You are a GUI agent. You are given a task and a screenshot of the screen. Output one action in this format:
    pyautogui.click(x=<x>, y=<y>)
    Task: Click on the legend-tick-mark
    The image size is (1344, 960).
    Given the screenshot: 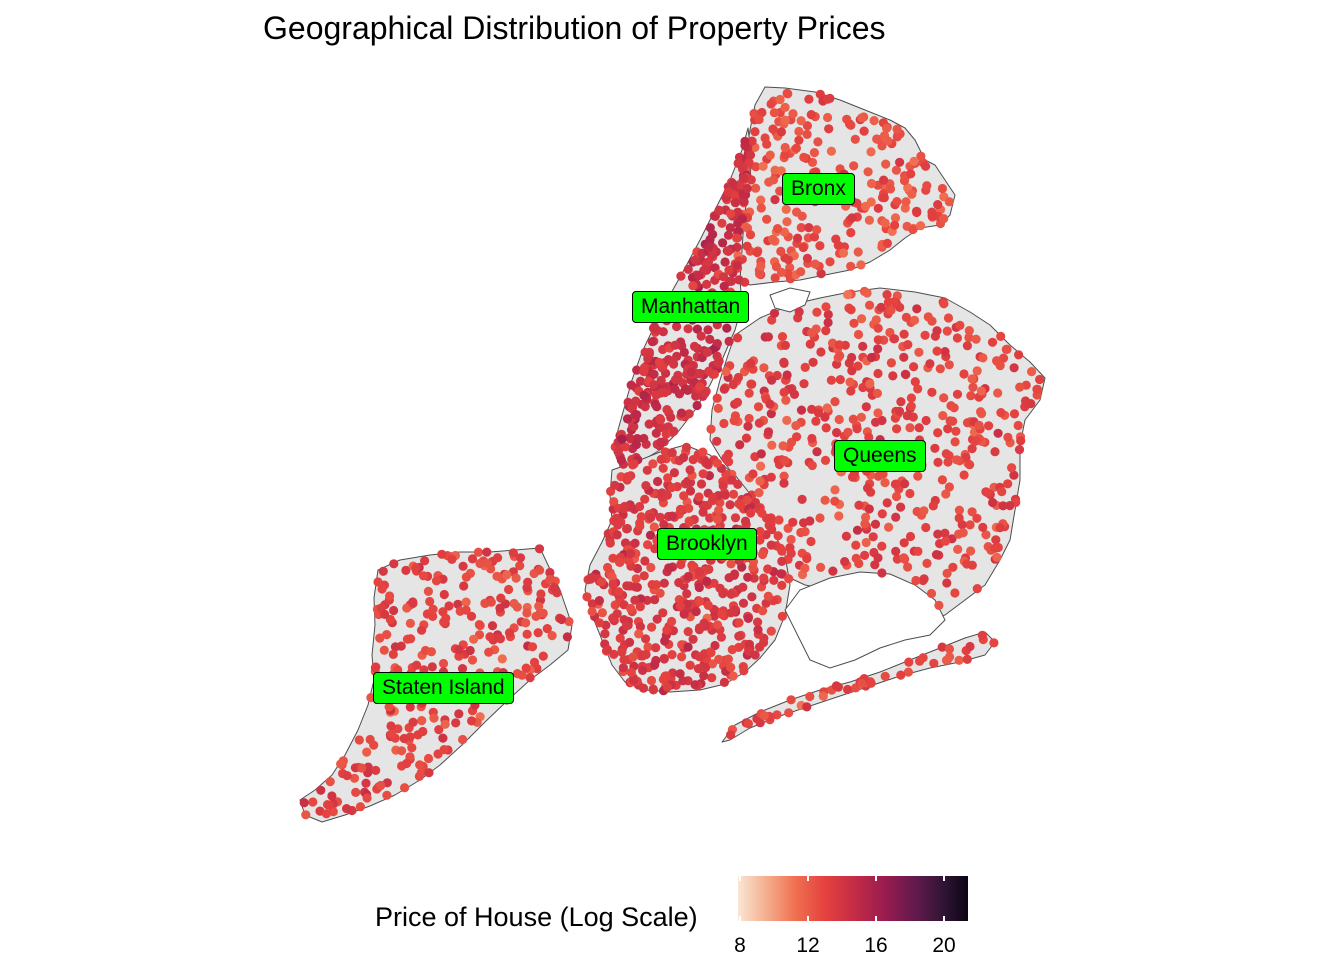 What is the action you would take?
    pyautogui.click(x=740, y=918)
    